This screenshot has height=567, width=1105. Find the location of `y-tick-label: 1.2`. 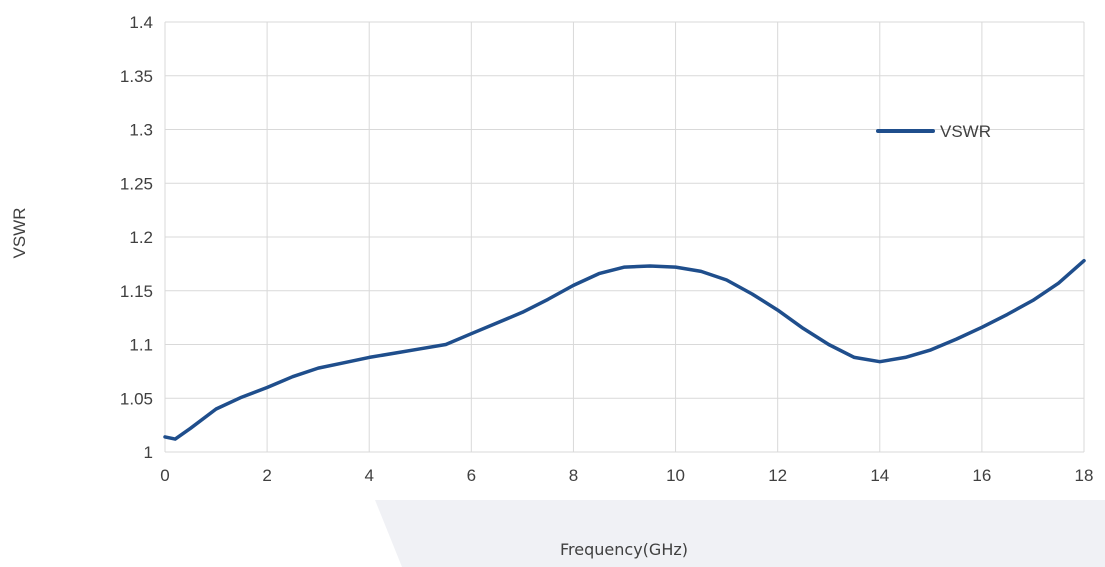

y-tick-label: 1.2 is located at coordinates (141, 237).